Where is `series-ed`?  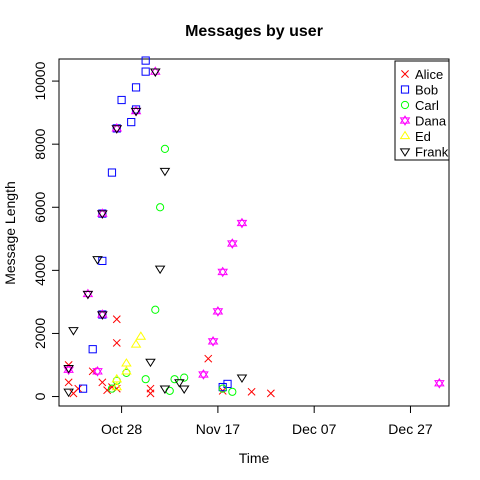
series-ed is located at coordinates (129, 361).